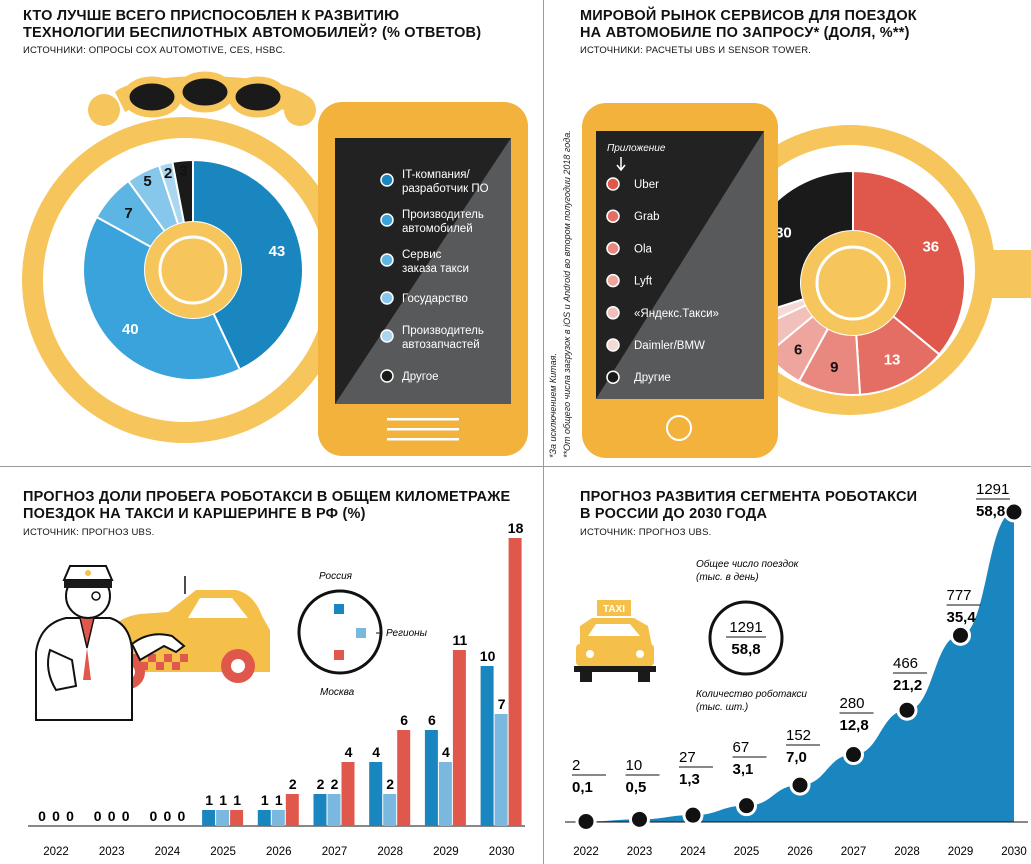  I want to click on br-key-bottom-unit: (тыс. шт.), so click(722, 707).